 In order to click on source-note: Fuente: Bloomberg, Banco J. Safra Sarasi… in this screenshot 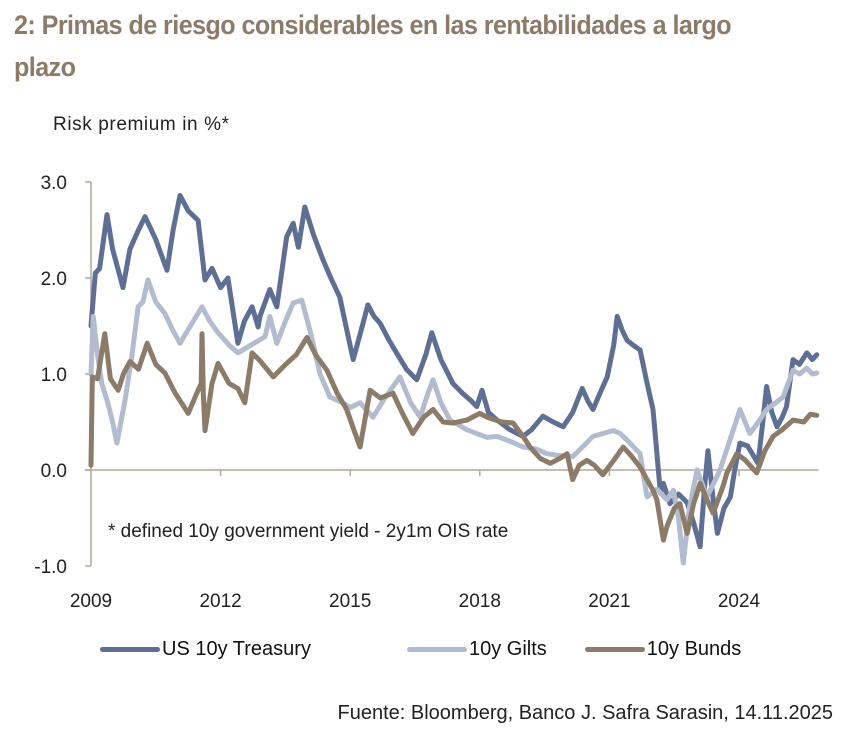, I will do `click(585, 713)`.